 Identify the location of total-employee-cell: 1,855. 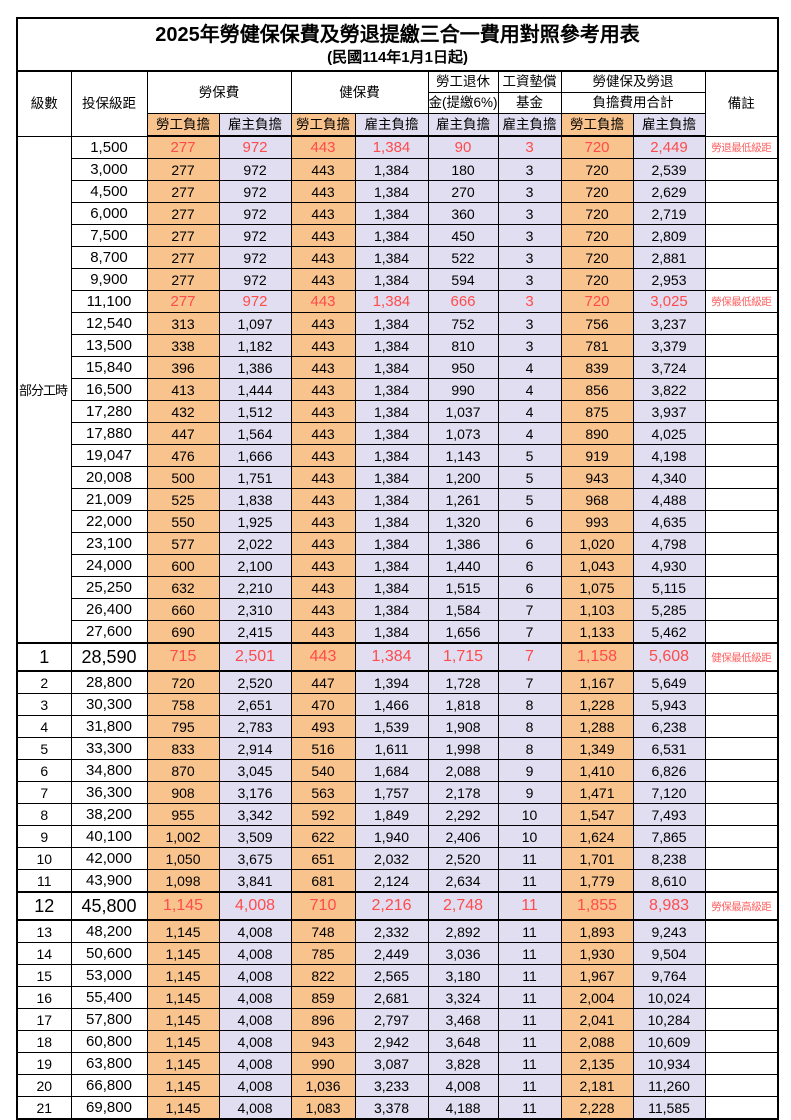
(597, 906).